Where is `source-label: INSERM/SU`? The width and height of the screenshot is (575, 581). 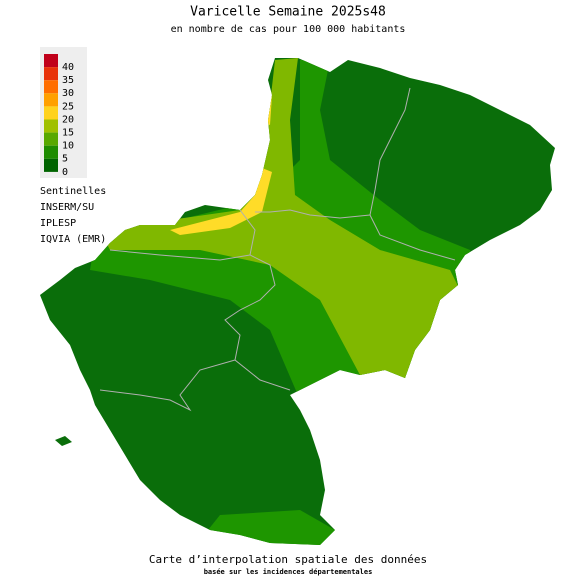 source-label: INSERM/SU is located at coordinates (67, 207).